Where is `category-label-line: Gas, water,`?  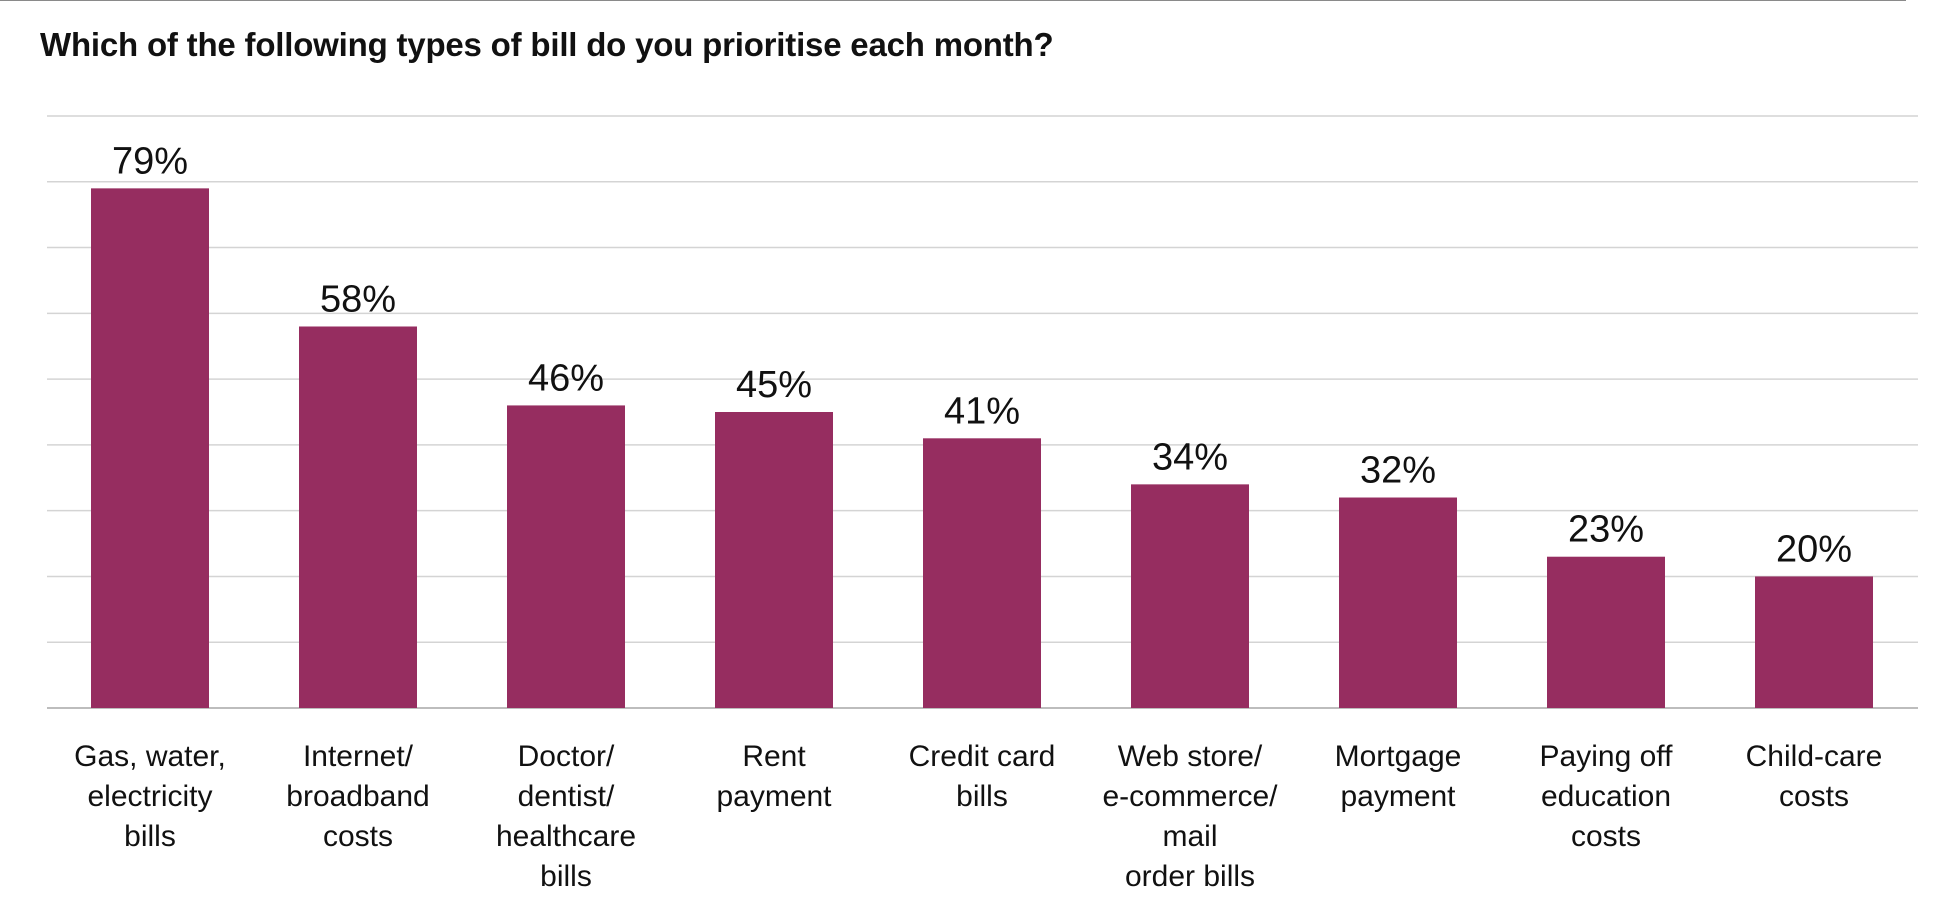
category-label-line: Gas, water, is located at coordinates (150, 756).